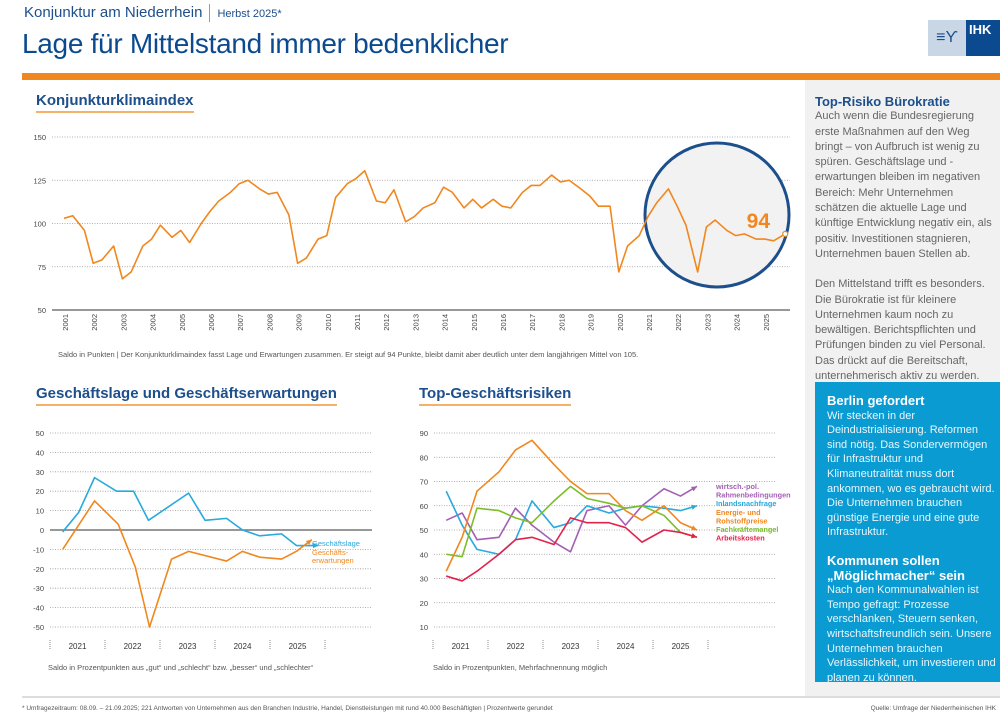 The image size is (1000, 717). Describe the element at coordinates (503, 322) in the screenshot. I see `x-tick-label: 2016` at that location.